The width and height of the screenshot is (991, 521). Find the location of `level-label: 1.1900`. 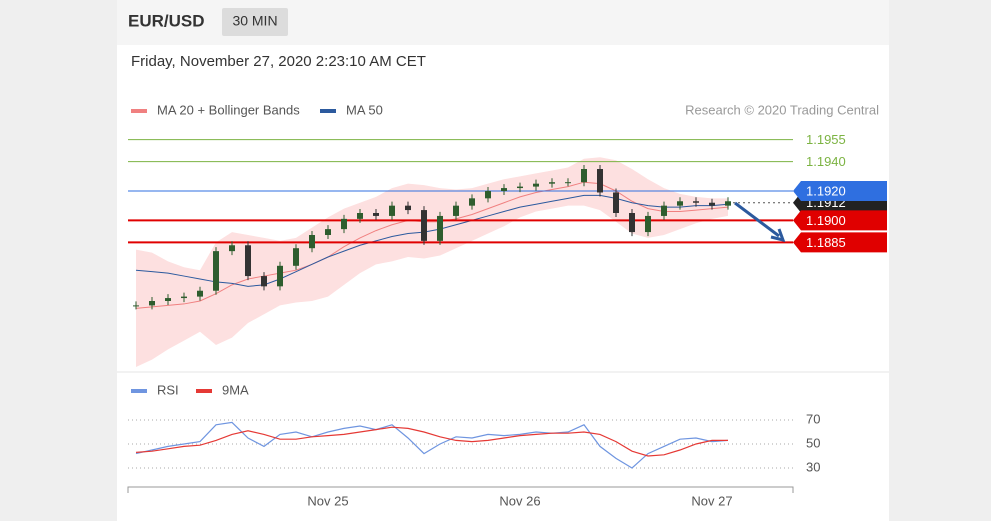

level-label: 1.1900 is located at coordinates (826, 220).